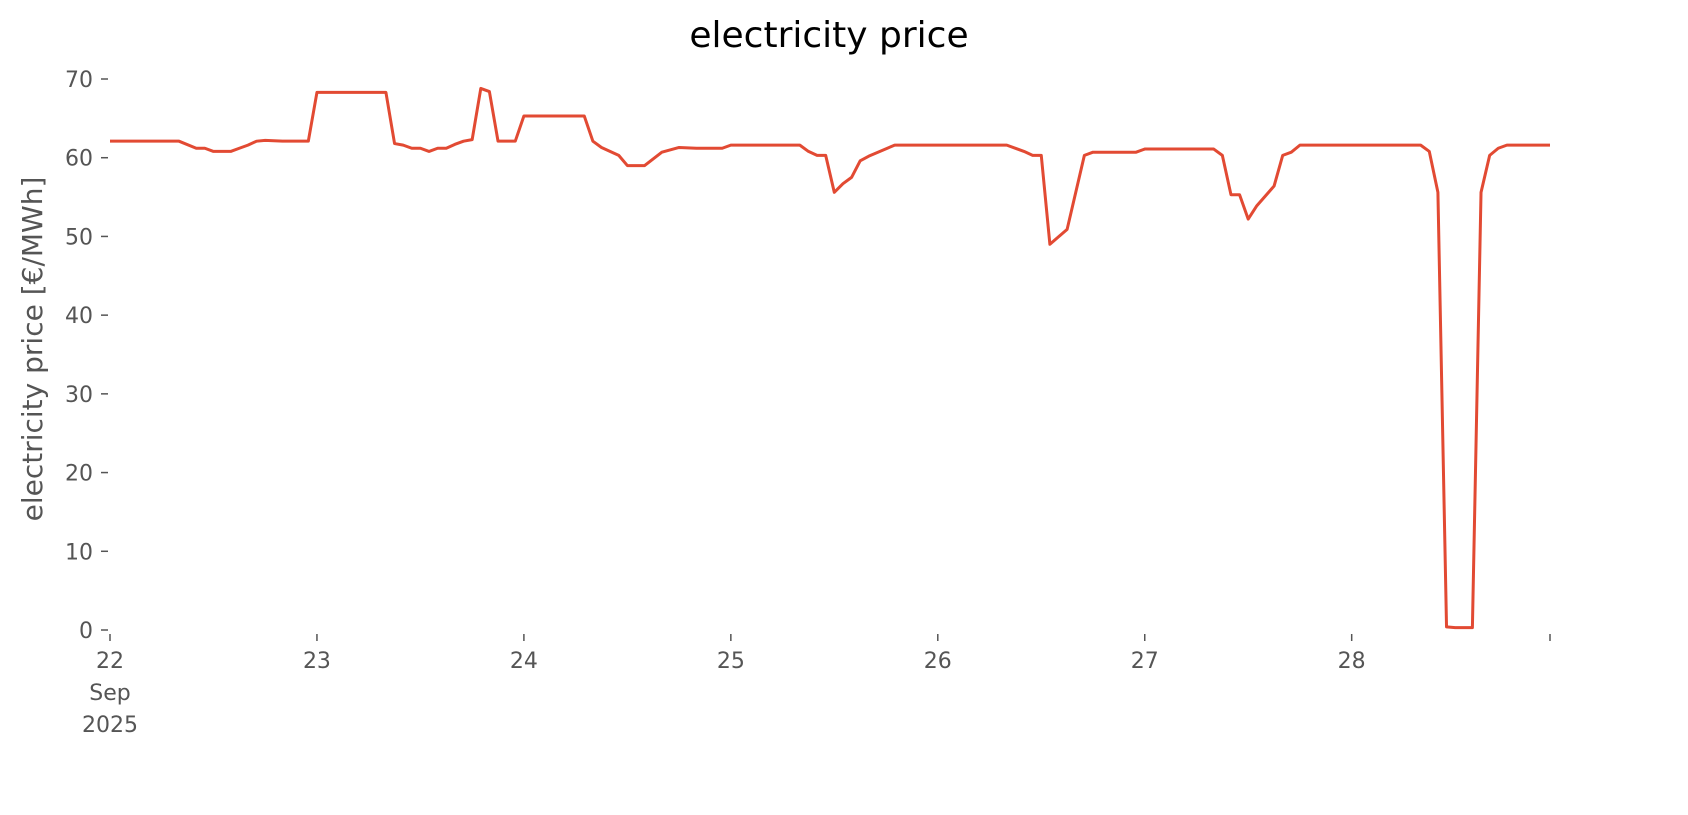 The width and height of the screenshot is (1688, 815). Describe the element at coordinates (79, 474) in the screenshot. I see `y-tick-label: 20` at that location.